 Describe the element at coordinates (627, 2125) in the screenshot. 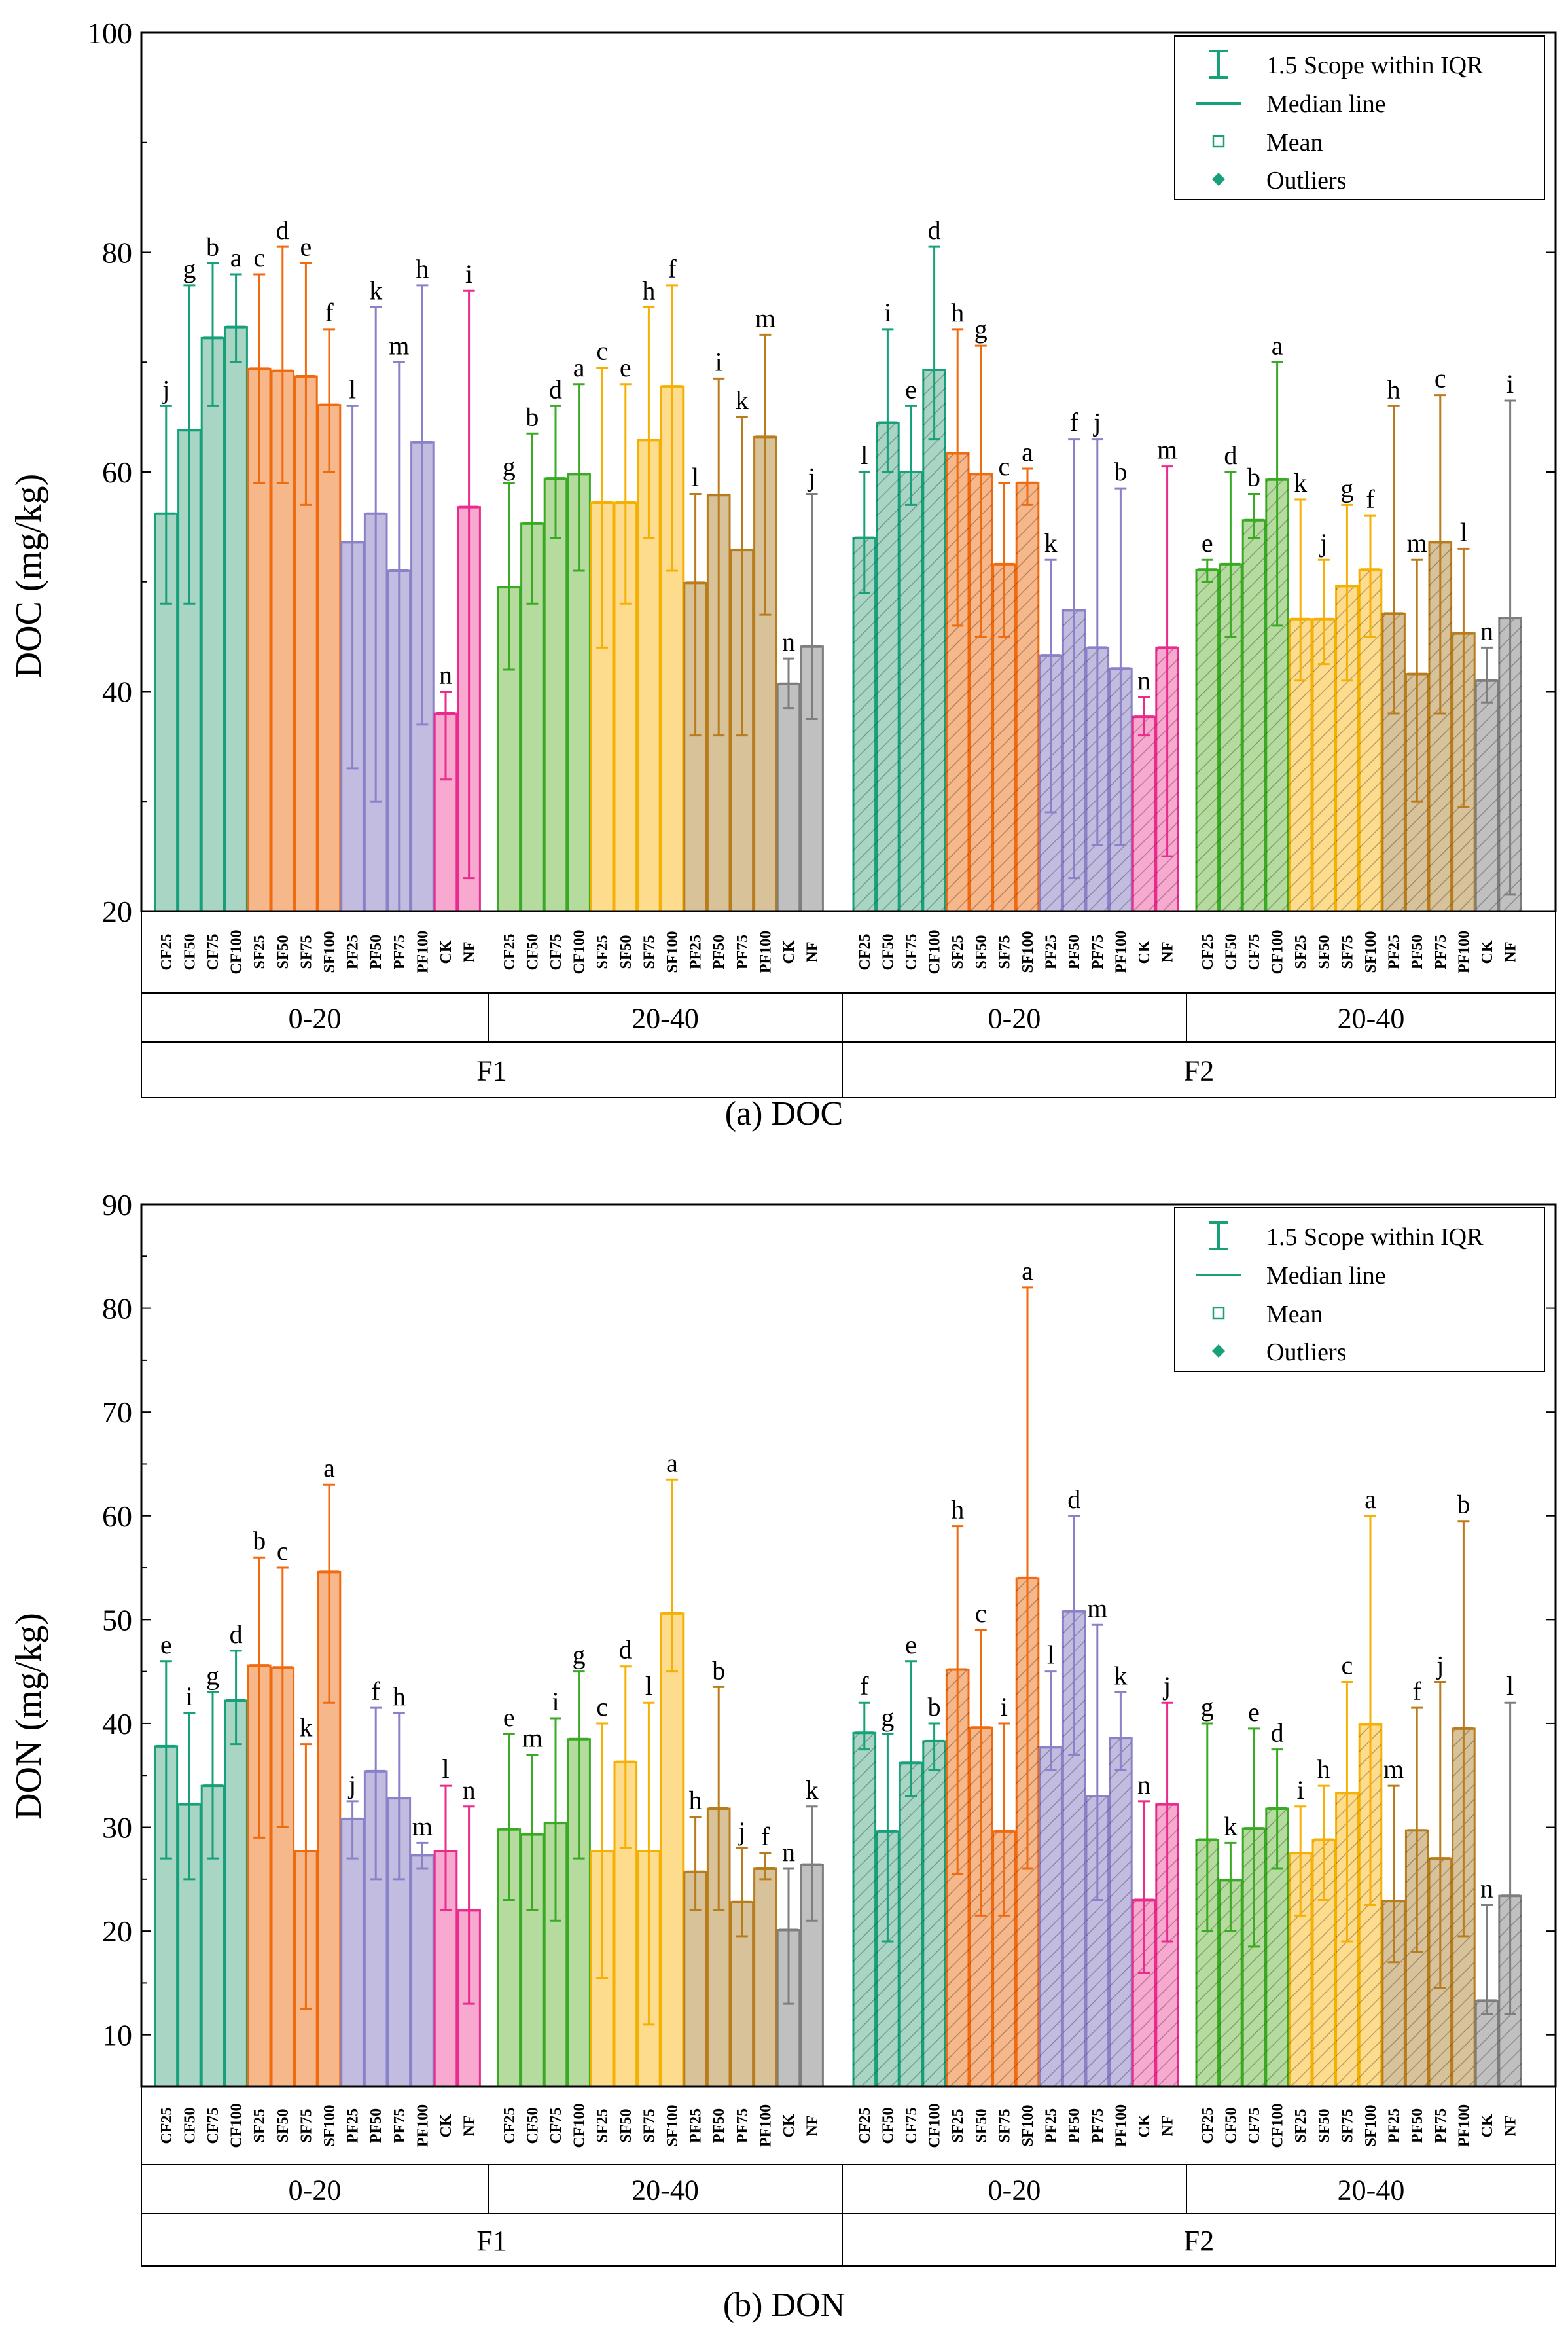

I see `category-label: SF50` at that location.